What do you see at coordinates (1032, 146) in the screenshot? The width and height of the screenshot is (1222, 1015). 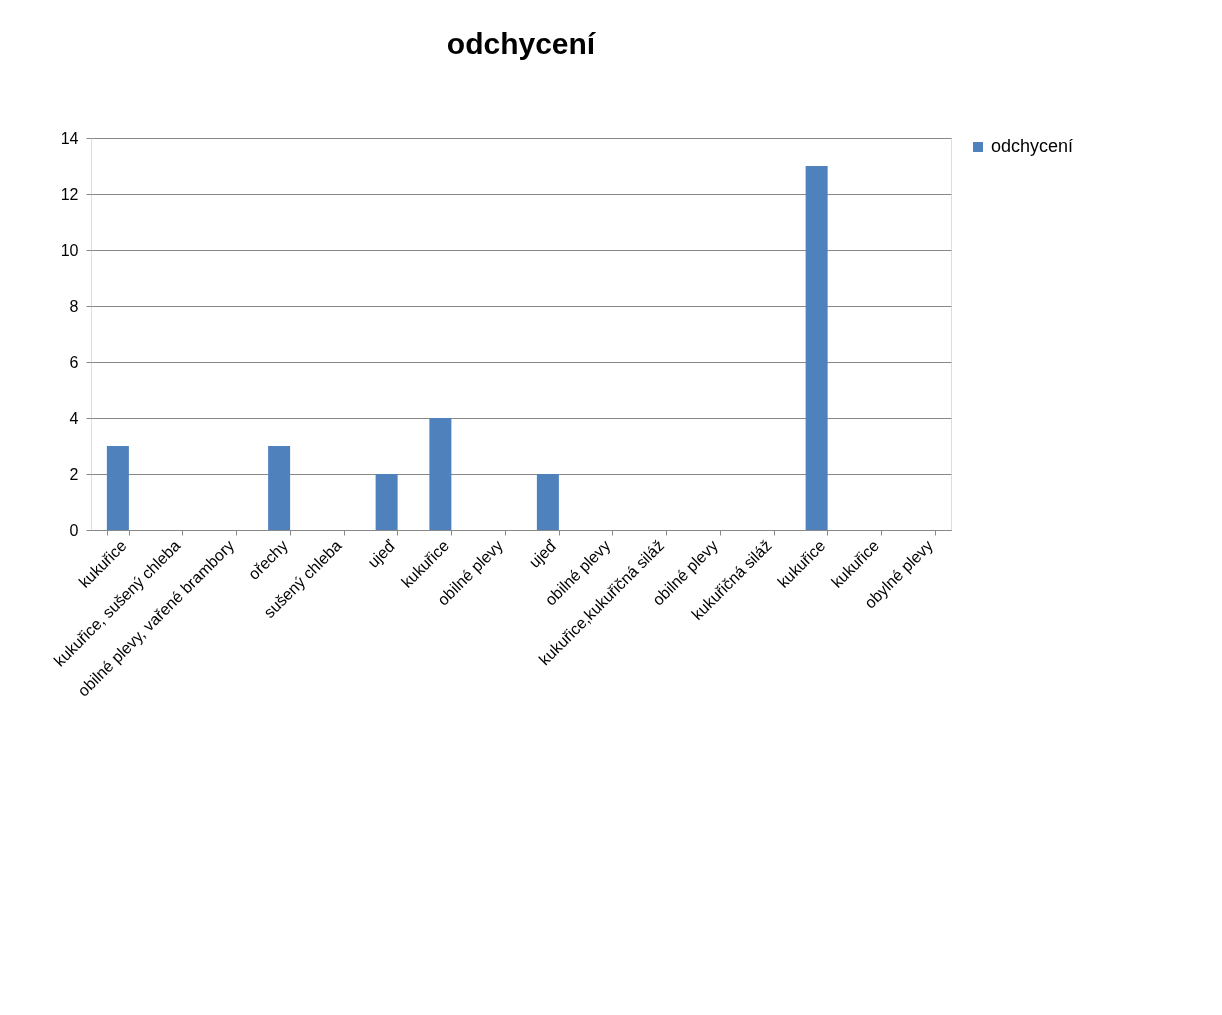 I see `legend-label: odchycení` at bounding box center [1032, 146].